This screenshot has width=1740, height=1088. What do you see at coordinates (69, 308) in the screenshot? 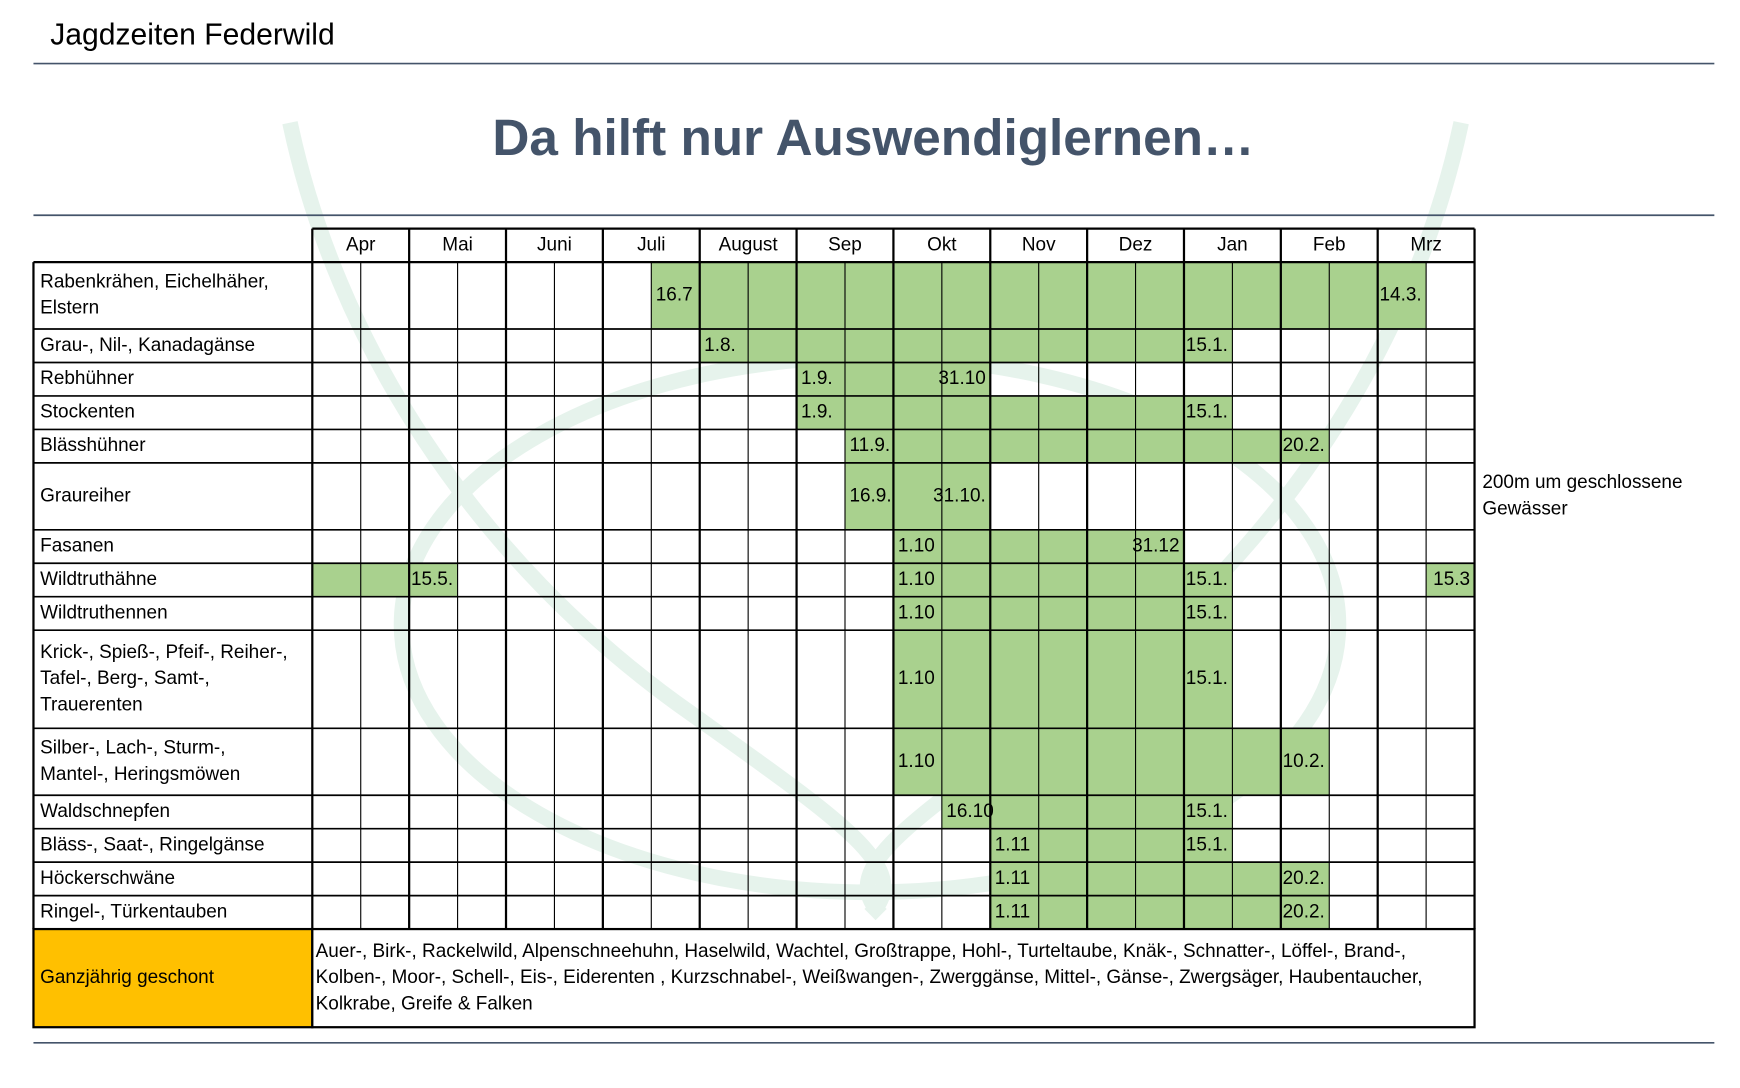
I see `row-label: Elstern` at bounding box center [69, 308].